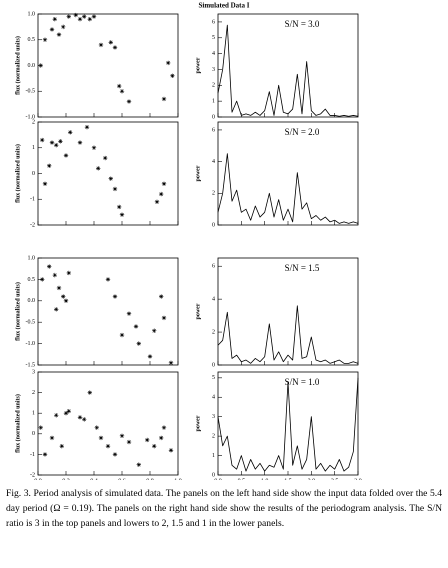 This screenshot has height=568, width=448. Describe the element at coordinates (213, 378) in the screenshot. I see `y-tick-label: 5` at that location.